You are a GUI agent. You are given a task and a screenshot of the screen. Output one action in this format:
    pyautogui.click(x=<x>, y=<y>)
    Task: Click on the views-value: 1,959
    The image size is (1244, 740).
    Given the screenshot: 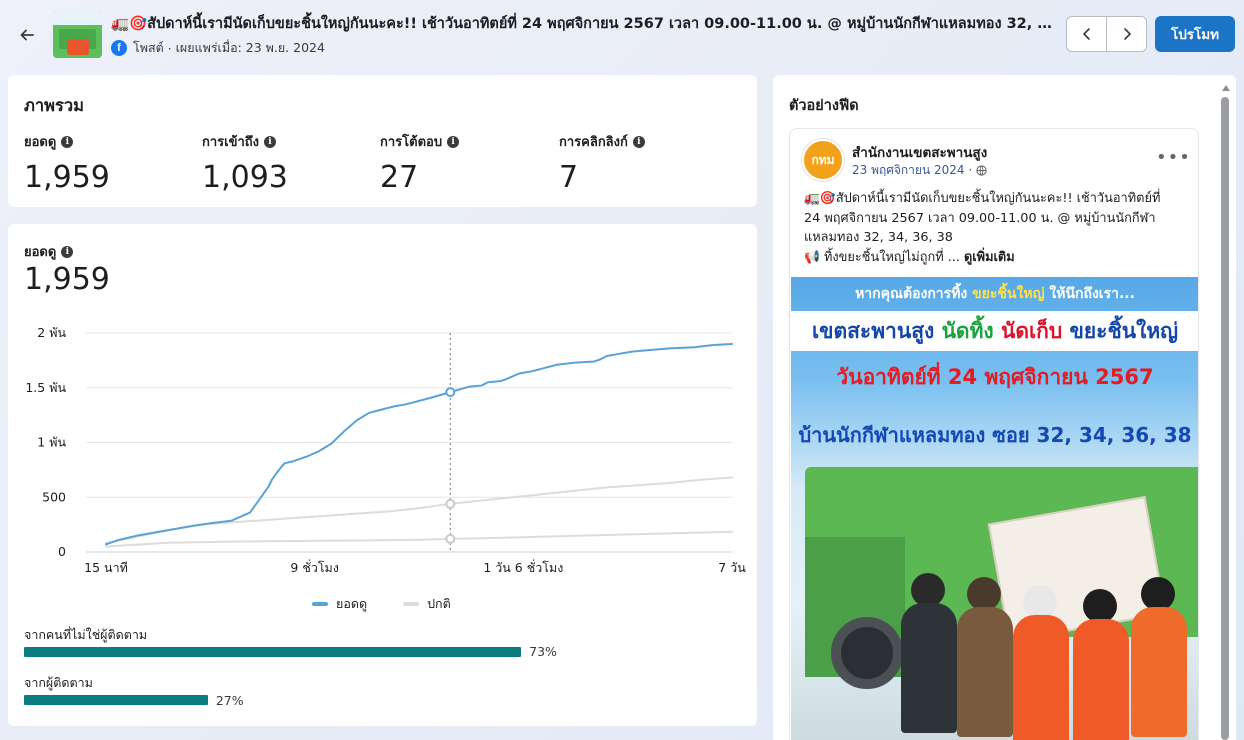 What is the action you would take?
    pyautogui.click(x=67, y=279)
    